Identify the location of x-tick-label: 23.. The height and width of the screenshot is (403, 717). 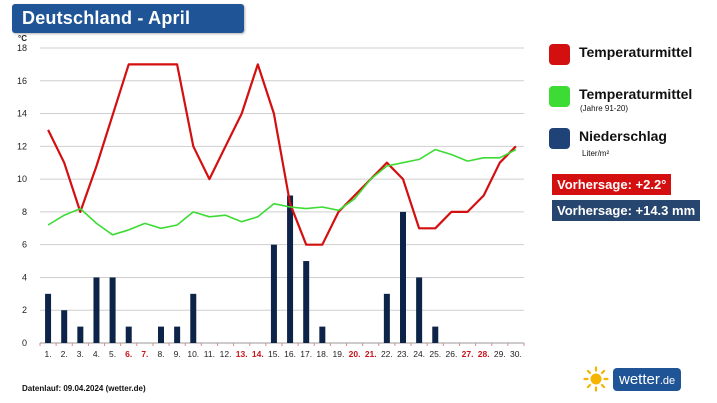
(403, 354).